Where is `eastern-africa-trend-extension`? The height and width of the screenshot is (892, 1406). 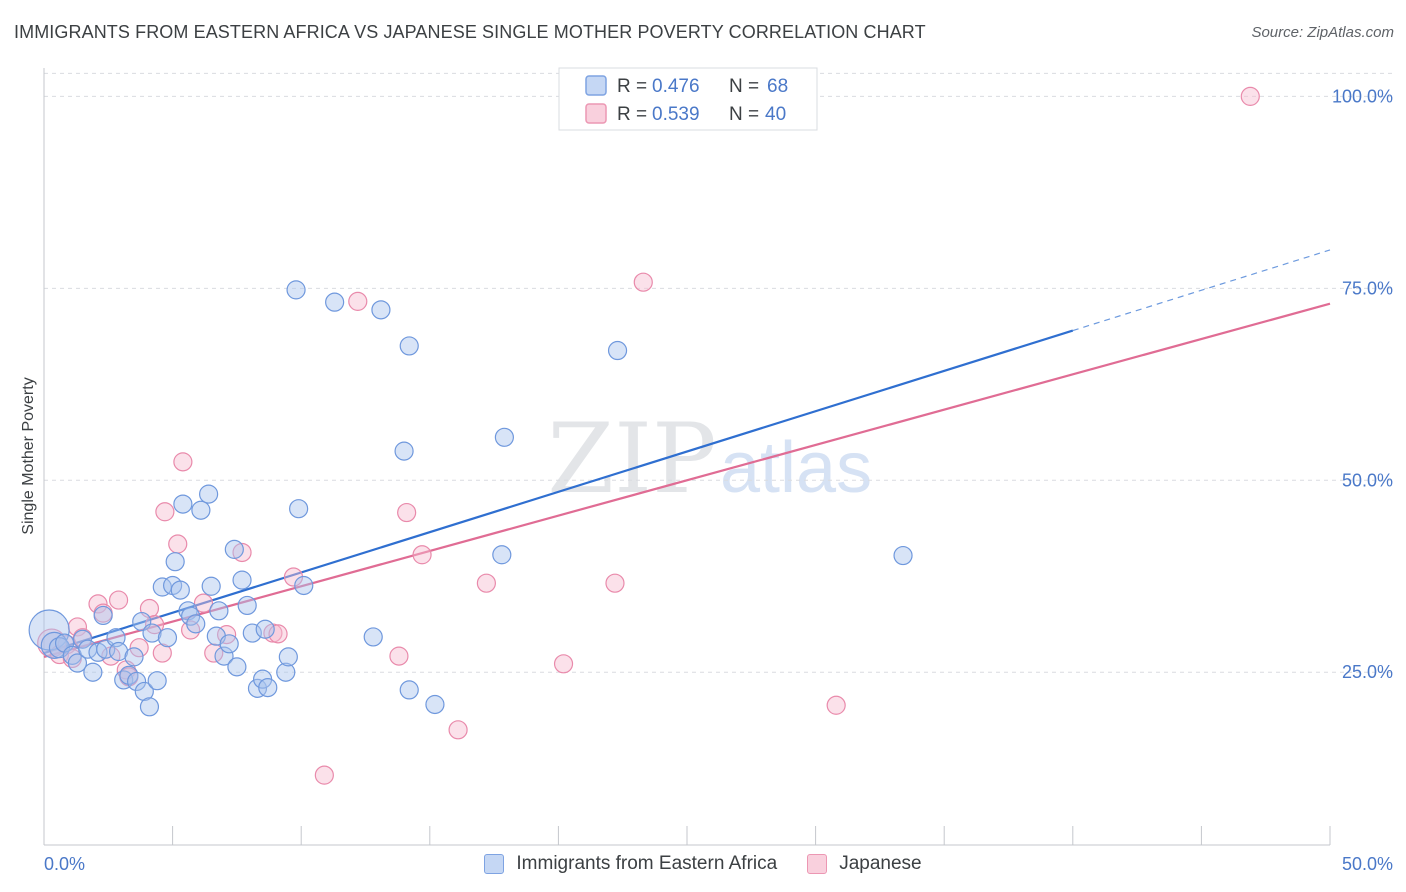
eastern-africa-trend-extension is located at coordinates (1201, 290).